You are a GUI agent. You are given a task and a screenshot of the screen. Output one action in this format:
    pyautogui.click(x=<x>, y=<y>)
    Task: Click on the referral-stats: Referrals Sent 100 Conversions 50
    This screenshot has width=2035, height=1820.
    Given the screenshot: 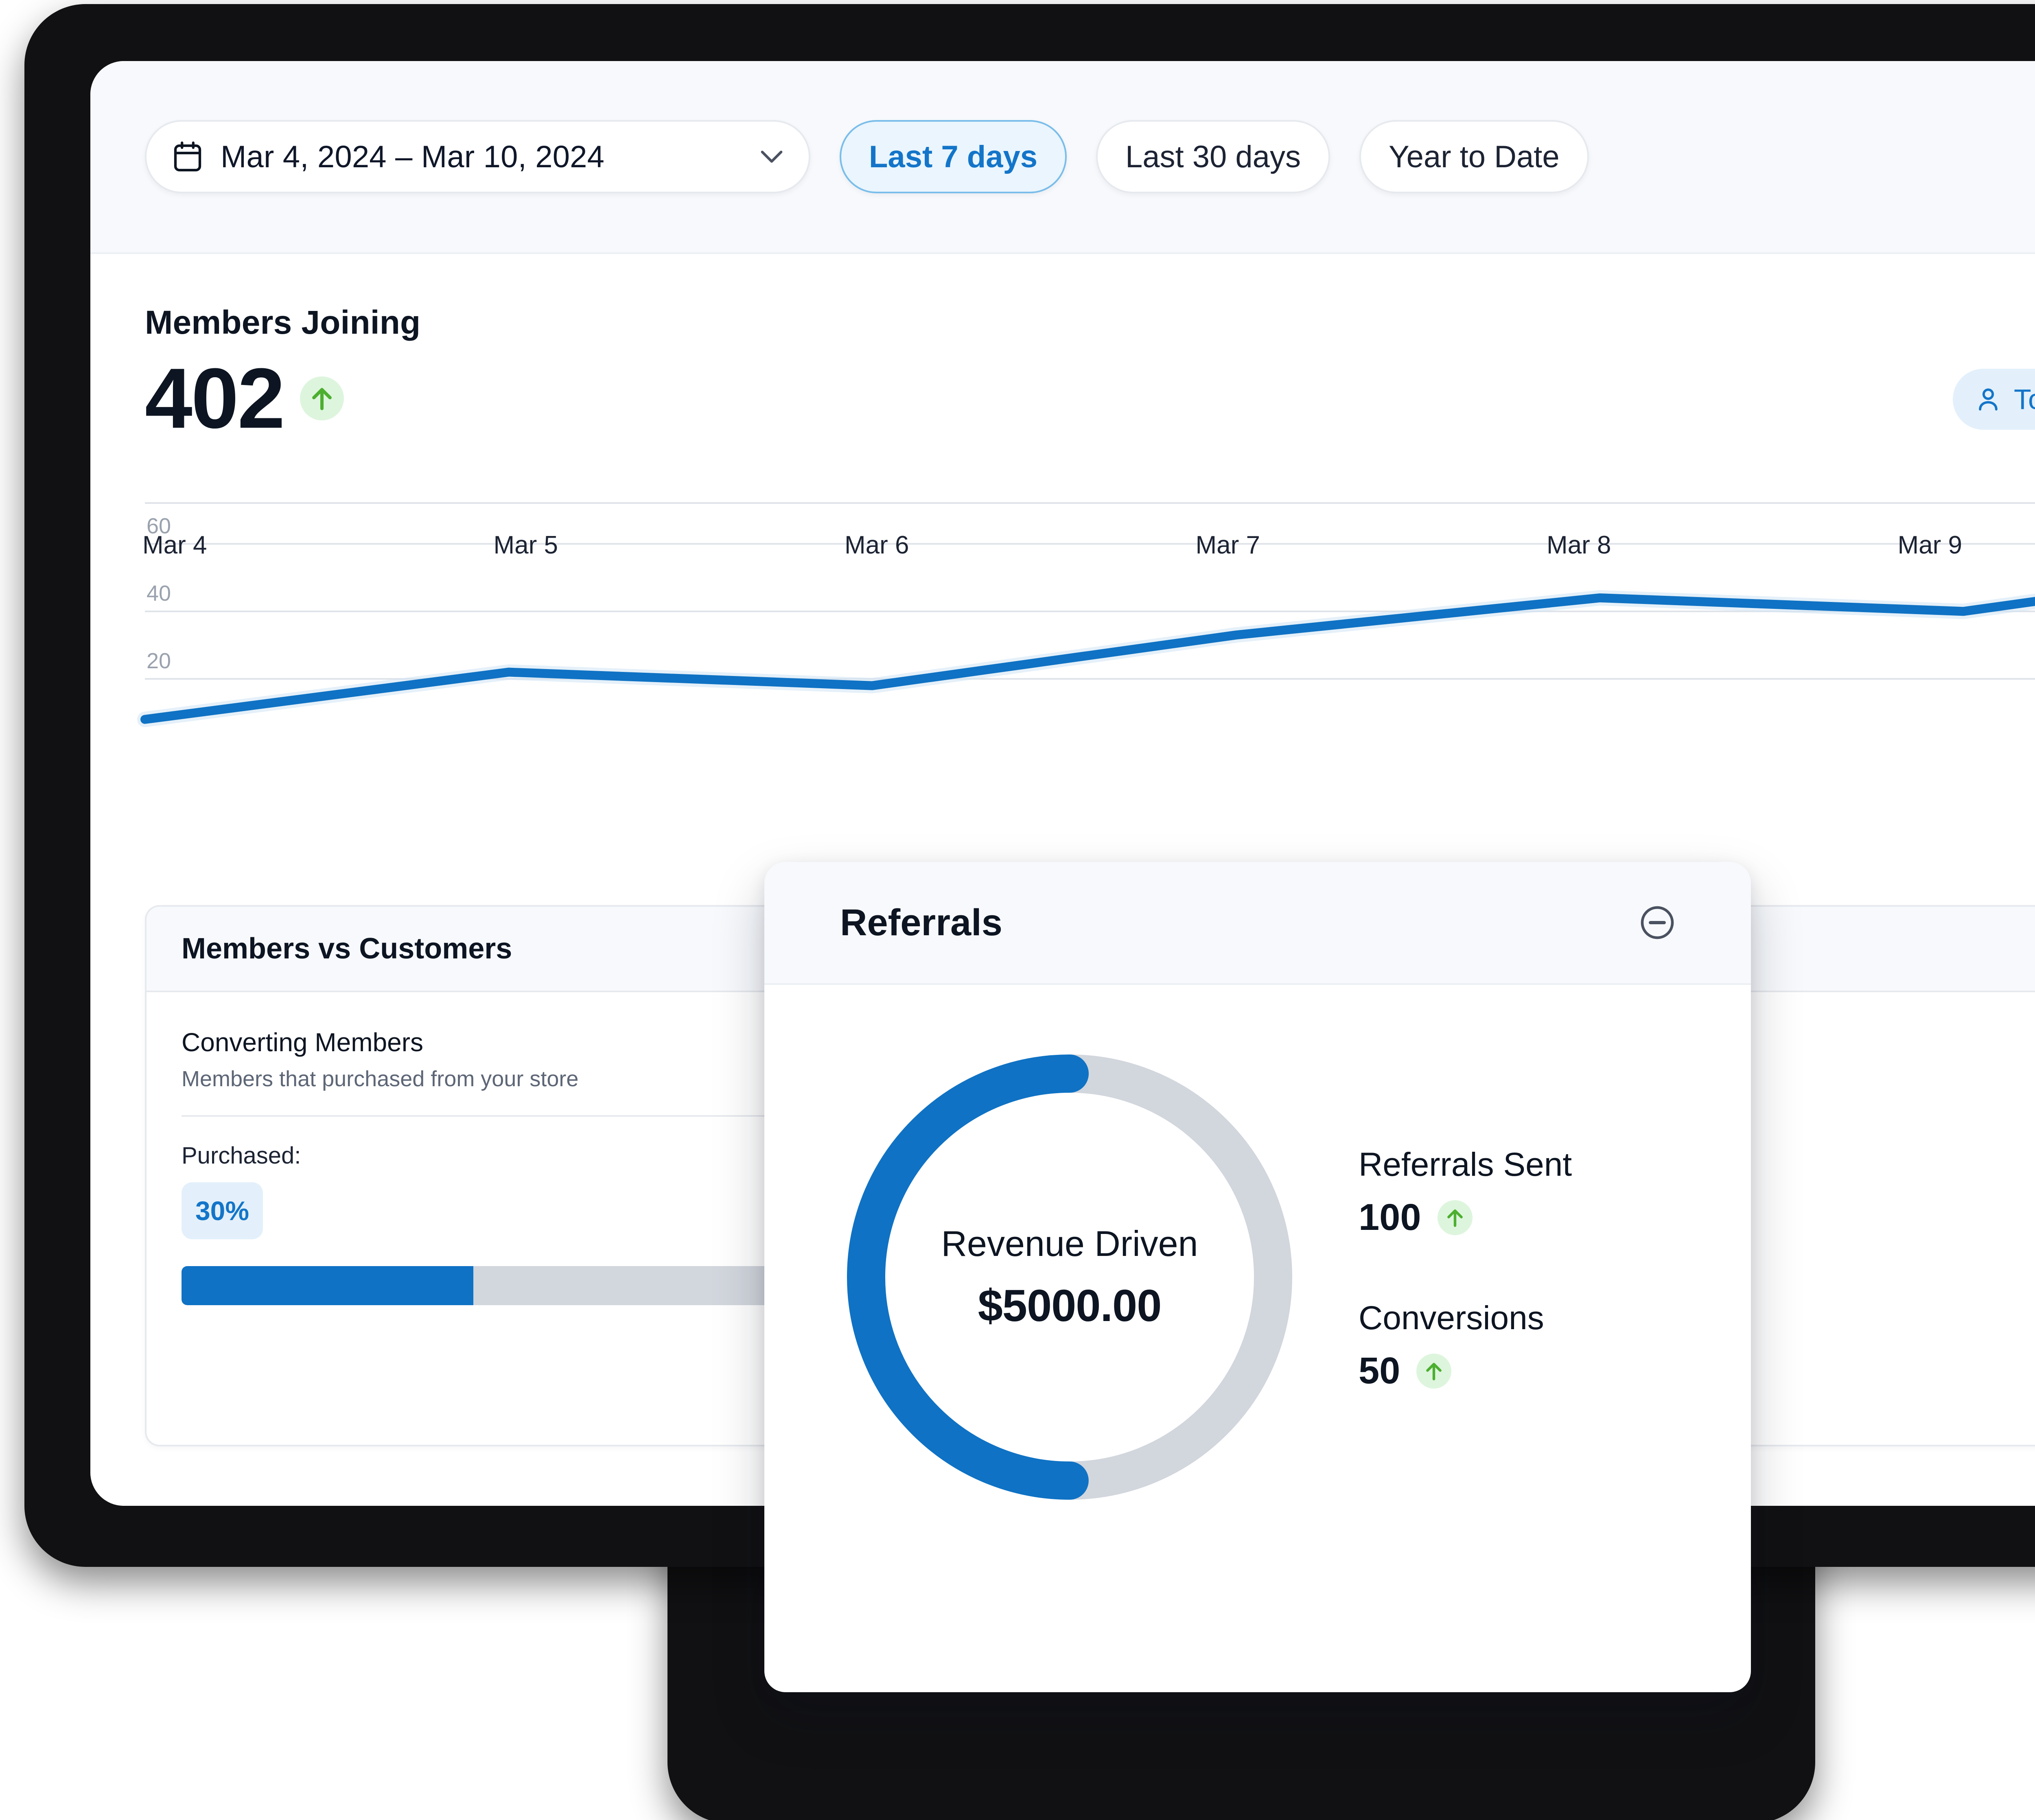 What is the action you would take?
    pyautogui.click(x=1465, y=1277)
    